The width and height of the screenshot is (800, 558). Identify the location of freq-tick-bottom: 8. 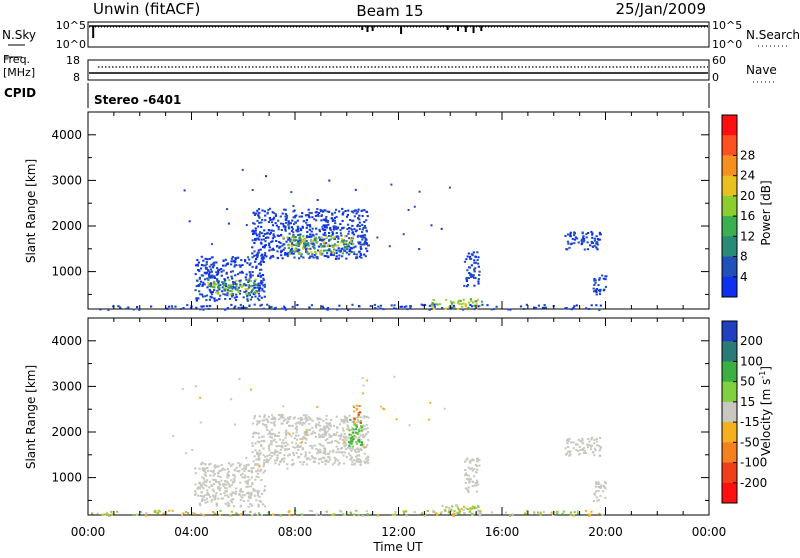
(76, 77).